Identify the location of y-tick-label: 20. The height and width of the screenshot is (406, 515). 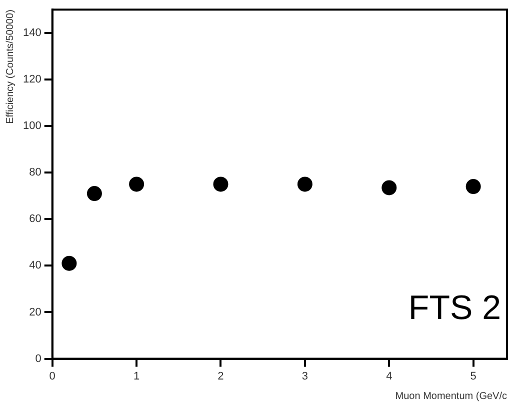
(35, 312).